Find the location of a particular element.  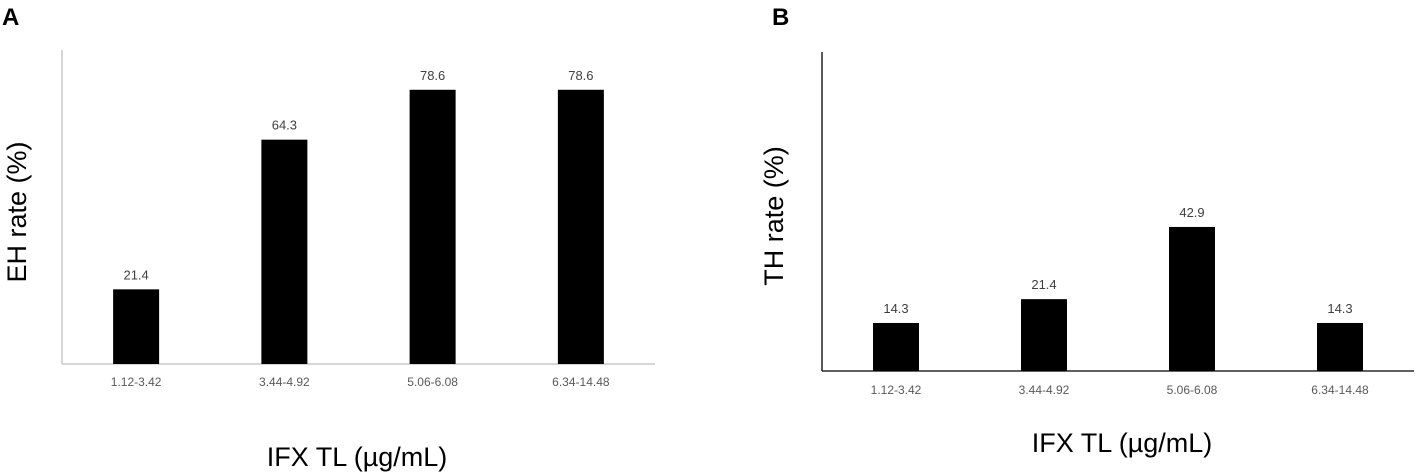

x-tick-label-b-2: 3.44-4.92 is located at coordinates (1044, 390).